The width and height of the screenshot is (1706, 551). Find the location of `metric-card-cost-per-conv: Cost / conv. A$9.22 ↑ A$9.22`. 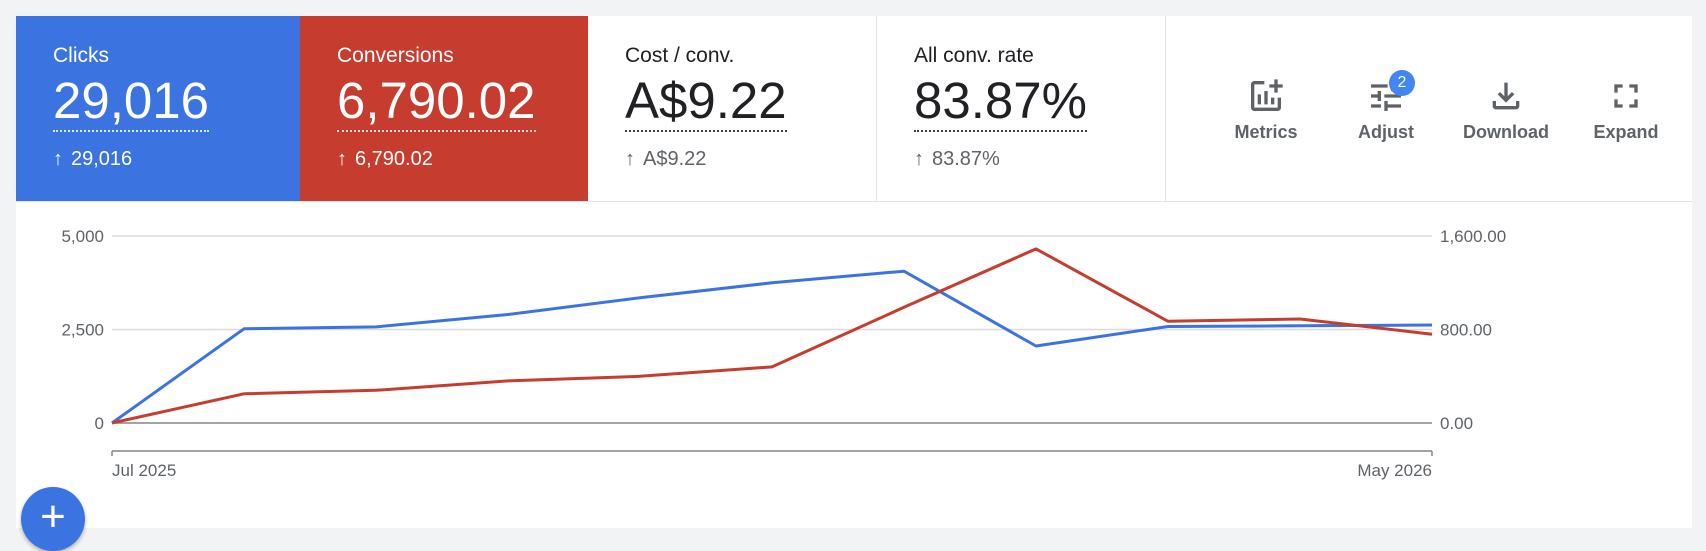

metric-card-cost-per-conv: Cost / conv. A$9.22 ↑ A$9.22 is located at coordinates (732, 108).